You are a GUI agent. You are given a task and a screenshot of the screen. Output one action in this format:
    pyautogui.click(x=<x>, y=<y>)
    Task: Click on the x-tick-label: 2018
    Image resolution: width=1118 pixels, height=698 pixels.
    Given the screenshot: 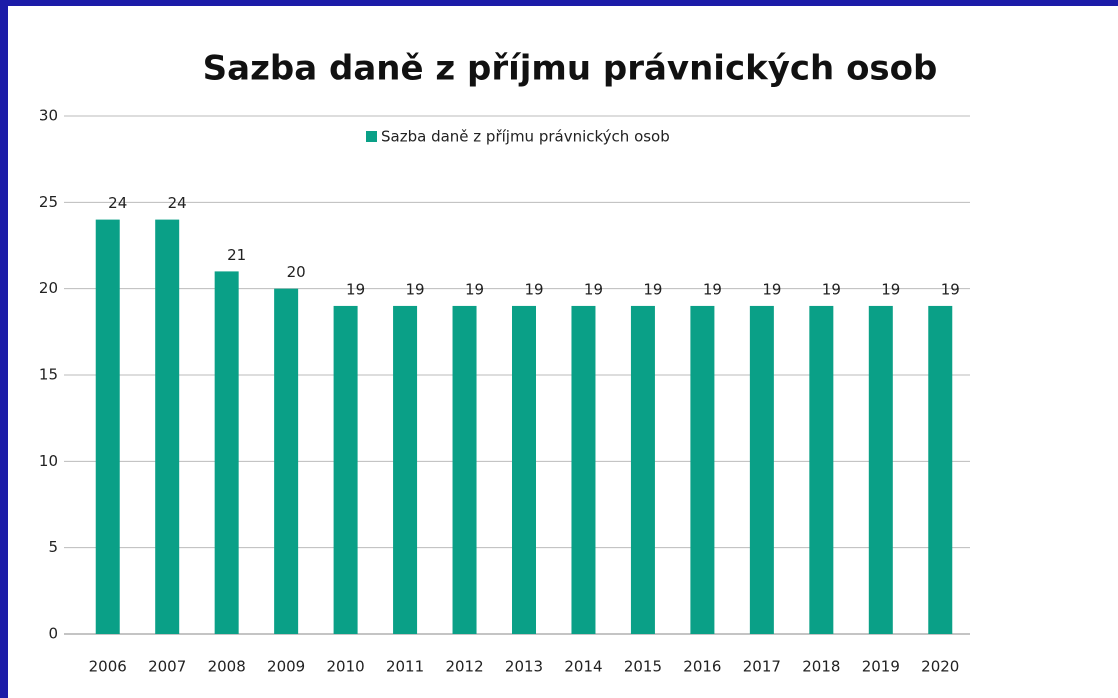 What is the action you would take?
    pyautogui.click(x=821, y=667)
    